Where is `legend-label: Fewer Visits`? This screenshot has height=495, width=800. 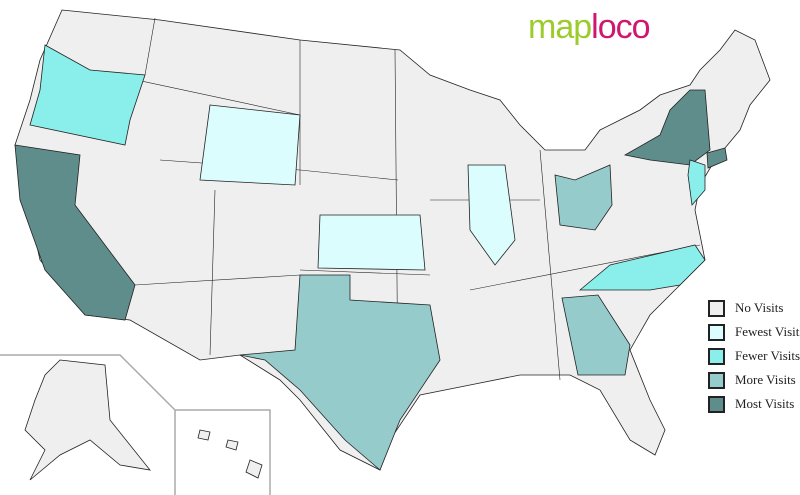 legend-label: Fewer Visits is located at coordinates (767, 355).